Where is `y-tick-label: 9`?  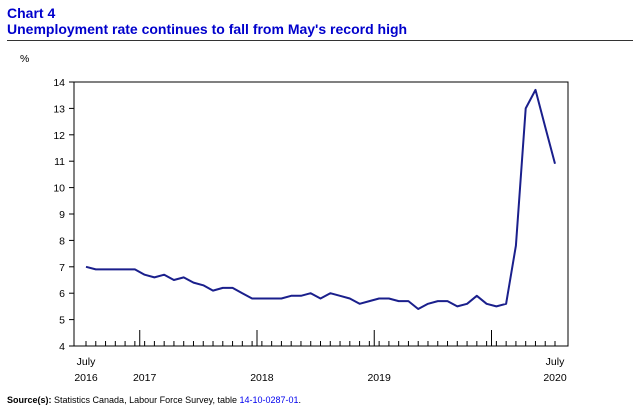
y-tick-label: 9 is located at coordinates (62, 215).